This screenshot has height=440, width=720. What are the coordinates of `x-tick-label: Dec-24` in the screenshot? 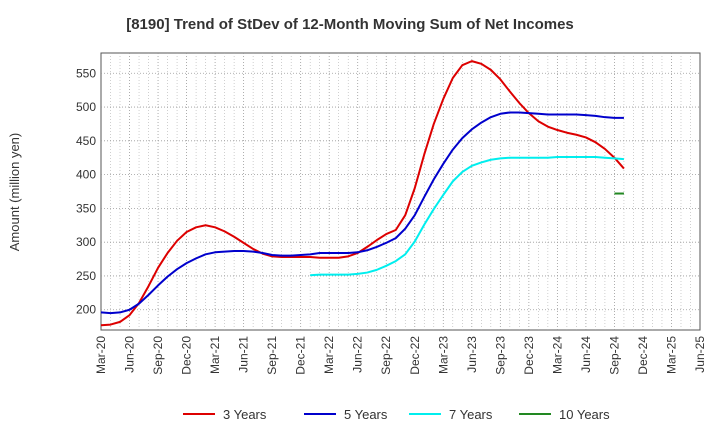 It's located at (643, 355).